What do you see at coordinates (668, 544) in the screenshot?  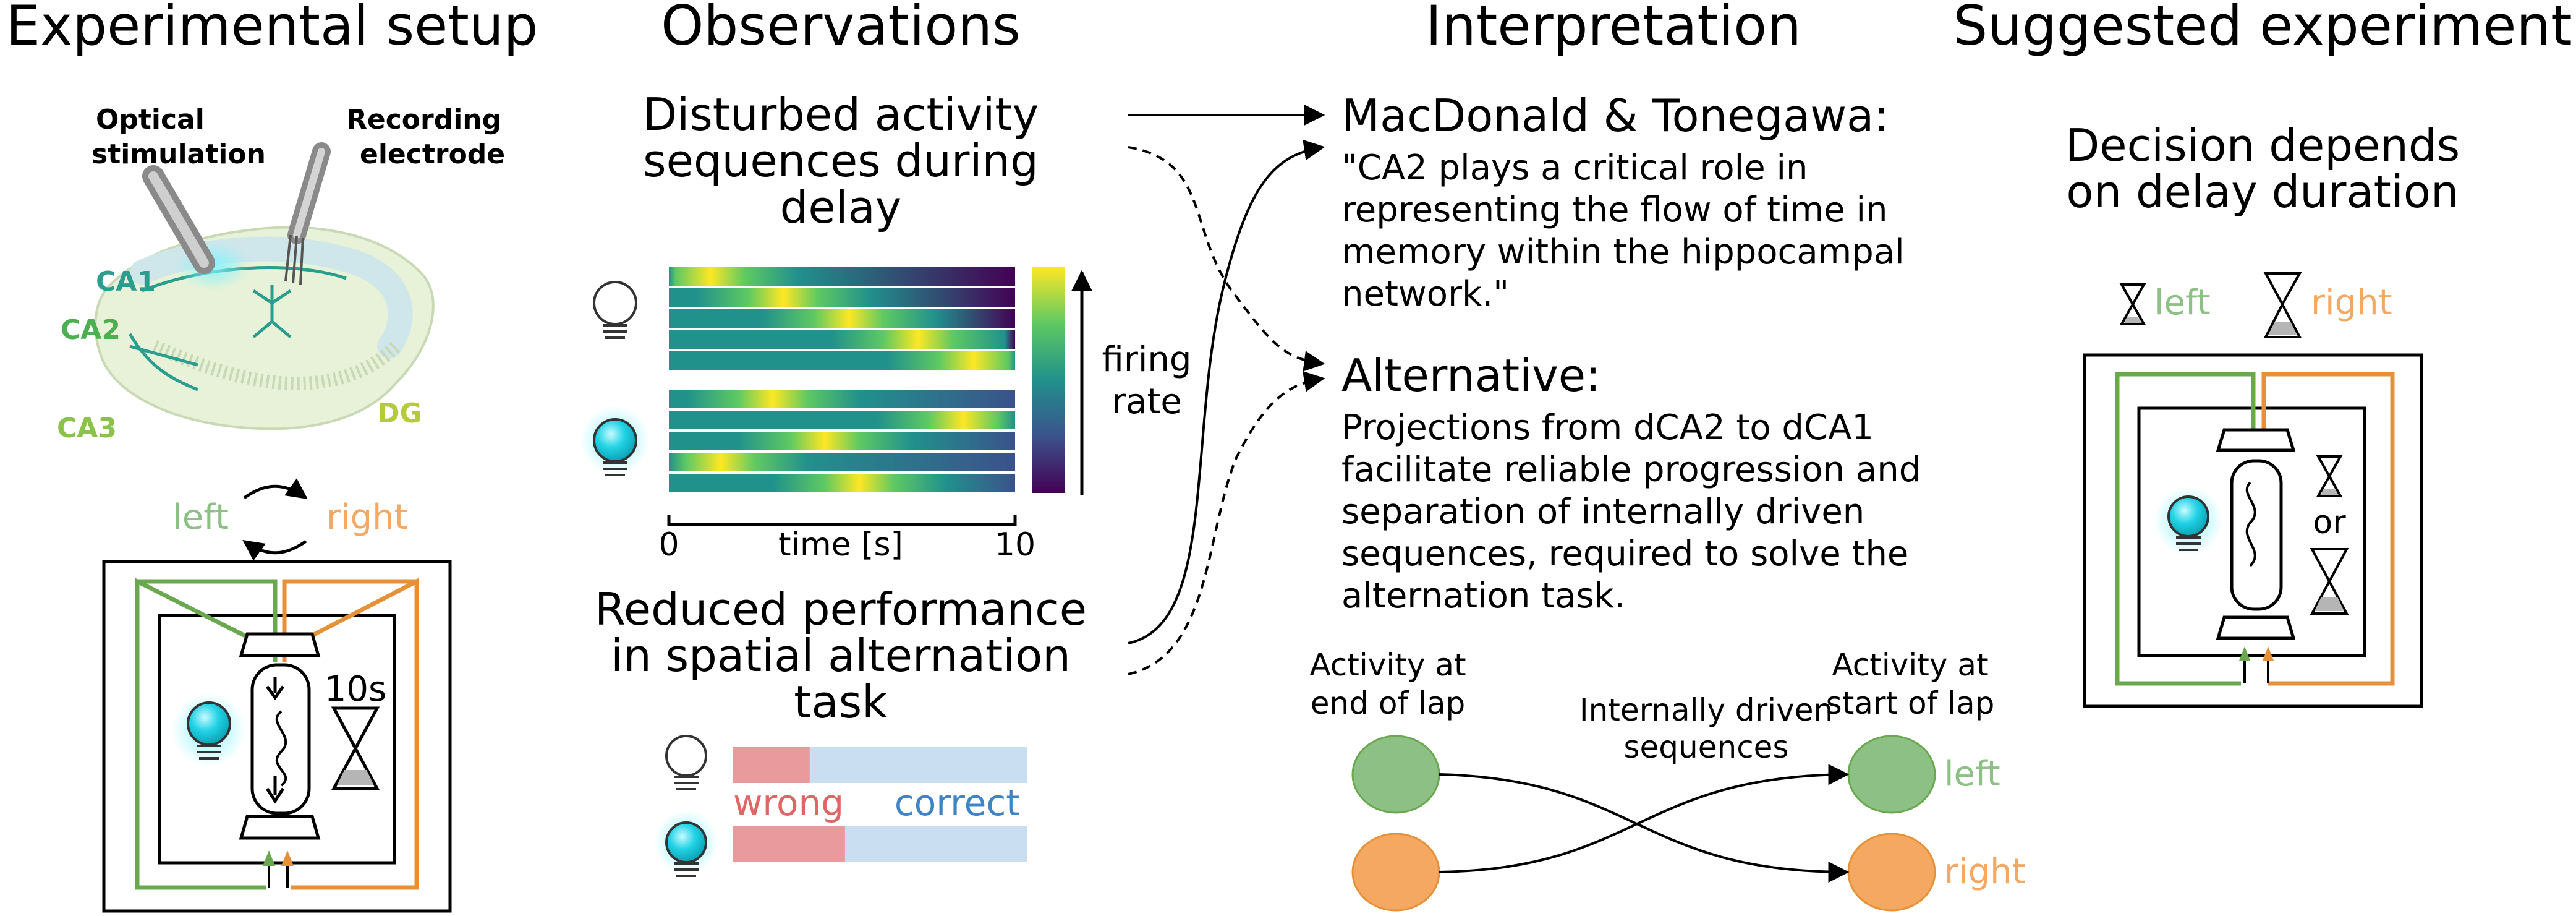 I see `time-tick-0: 0` at bounding box center [668, 544].